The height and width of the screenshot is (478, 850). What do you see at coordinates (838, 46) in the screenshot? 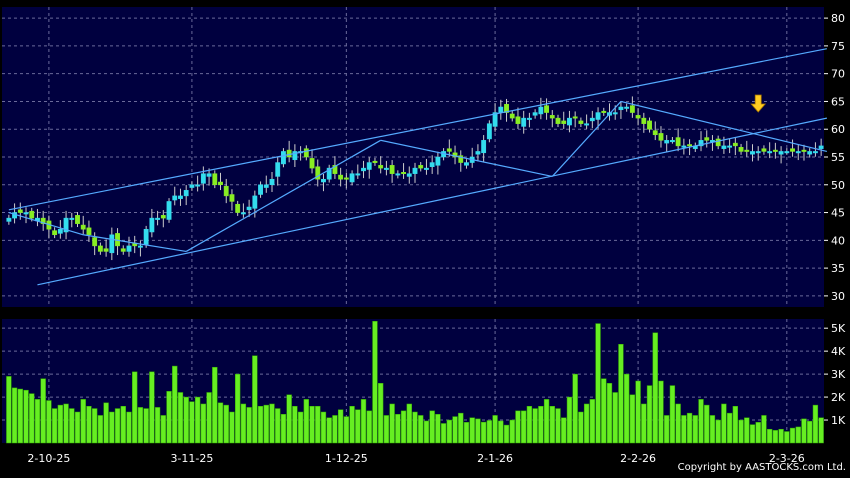
I see `price-tick-label: 75` at bounding box center [838, 46].